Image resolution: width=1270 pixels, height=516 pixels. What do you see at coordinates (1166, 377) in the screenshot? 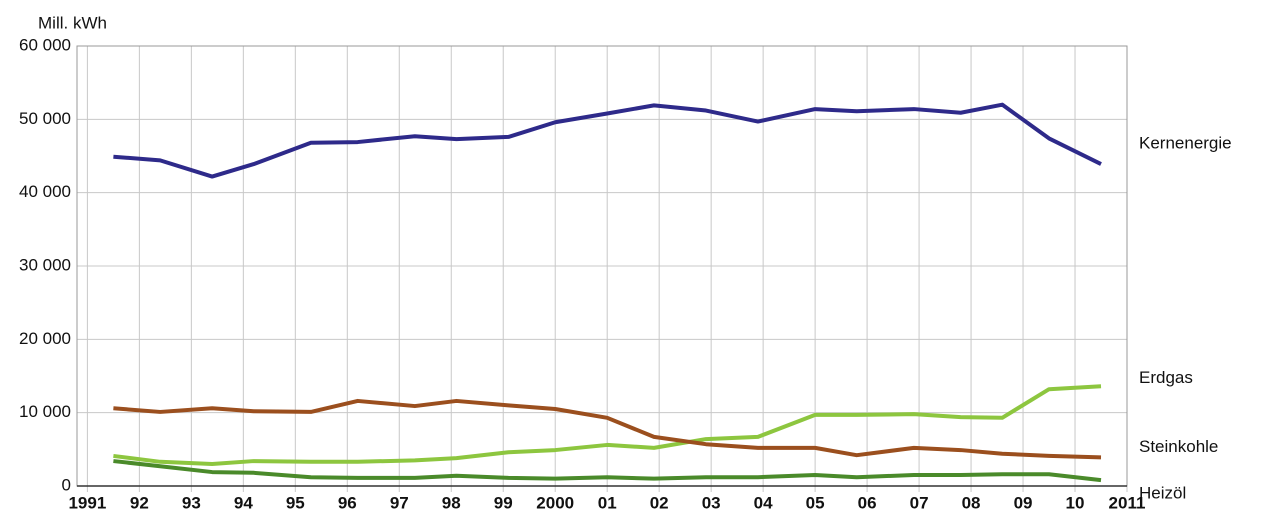
I see `series-label: Erdgas` at bounding box center [1166, 377].